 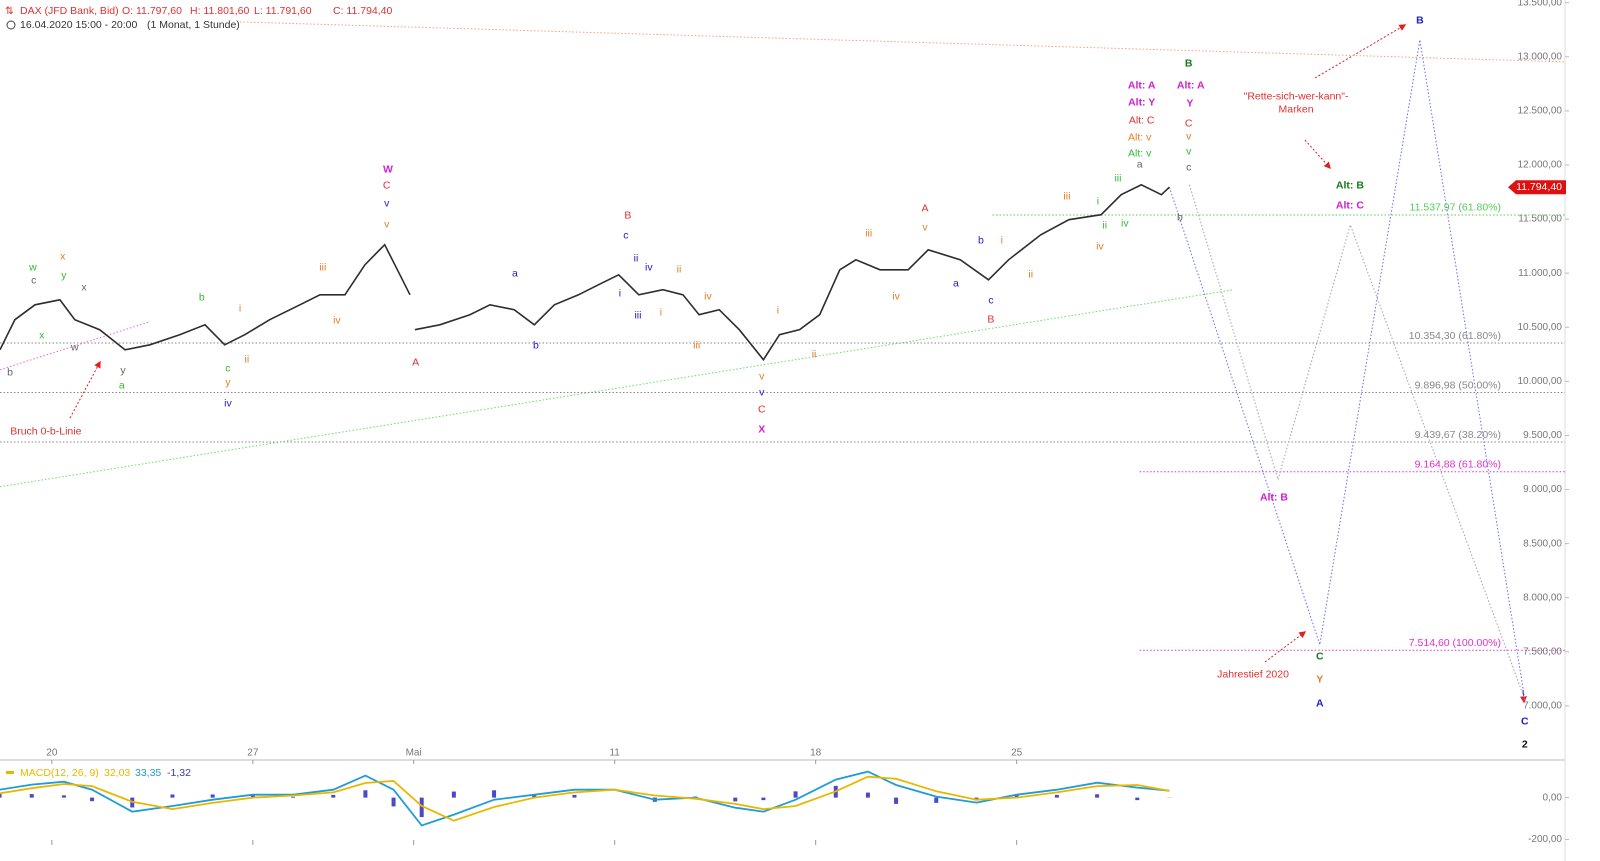 I want to click on ohlc: O: 11.797,60, so click(x=152, y=11).